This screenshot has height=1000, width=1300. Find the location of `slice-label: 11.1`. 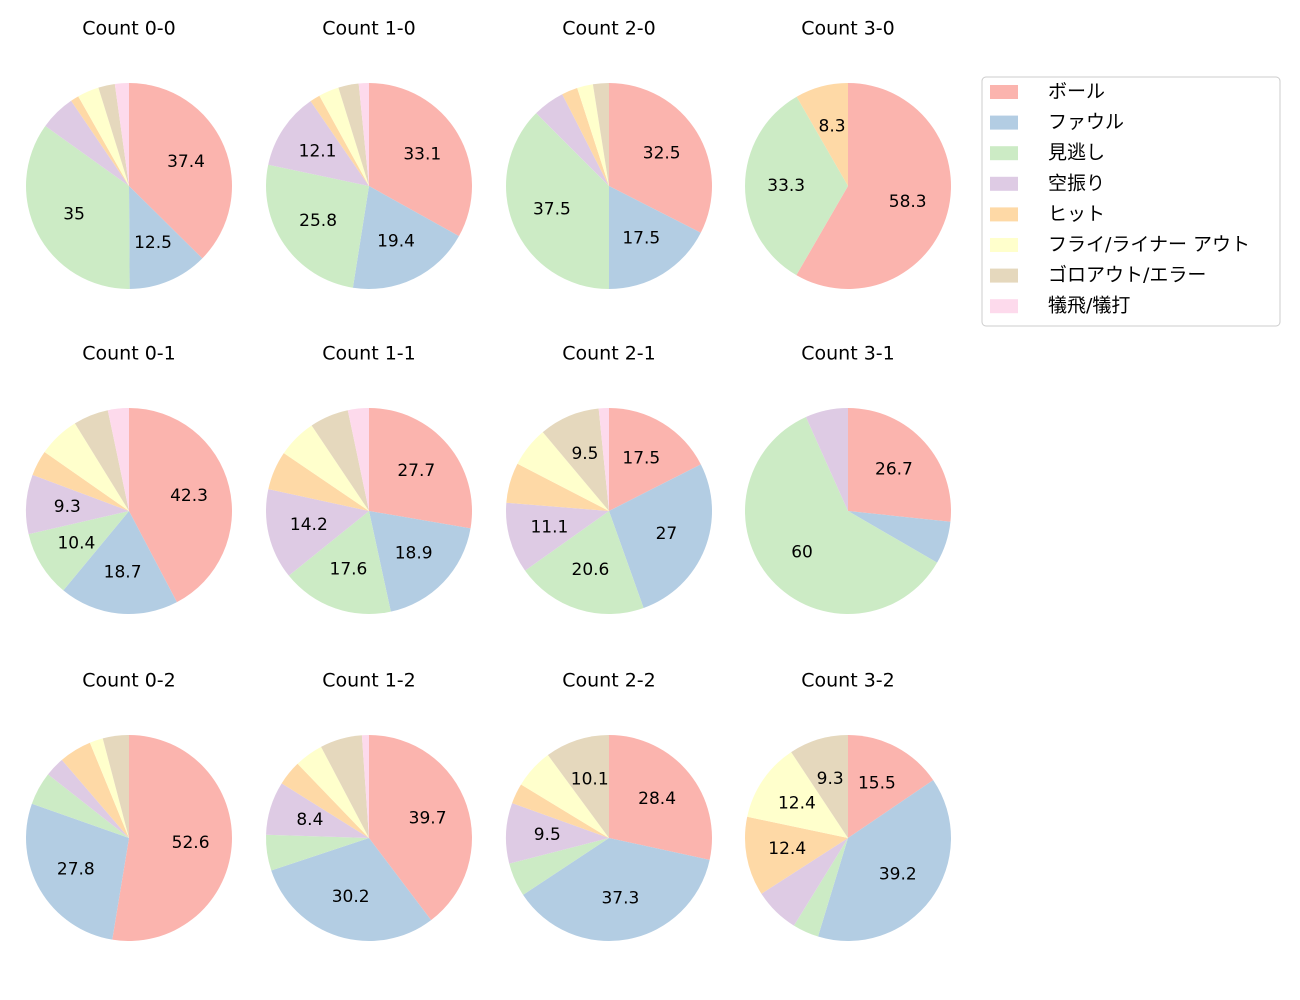

slice-label: 11.1 is located at coordinates (549, 527).